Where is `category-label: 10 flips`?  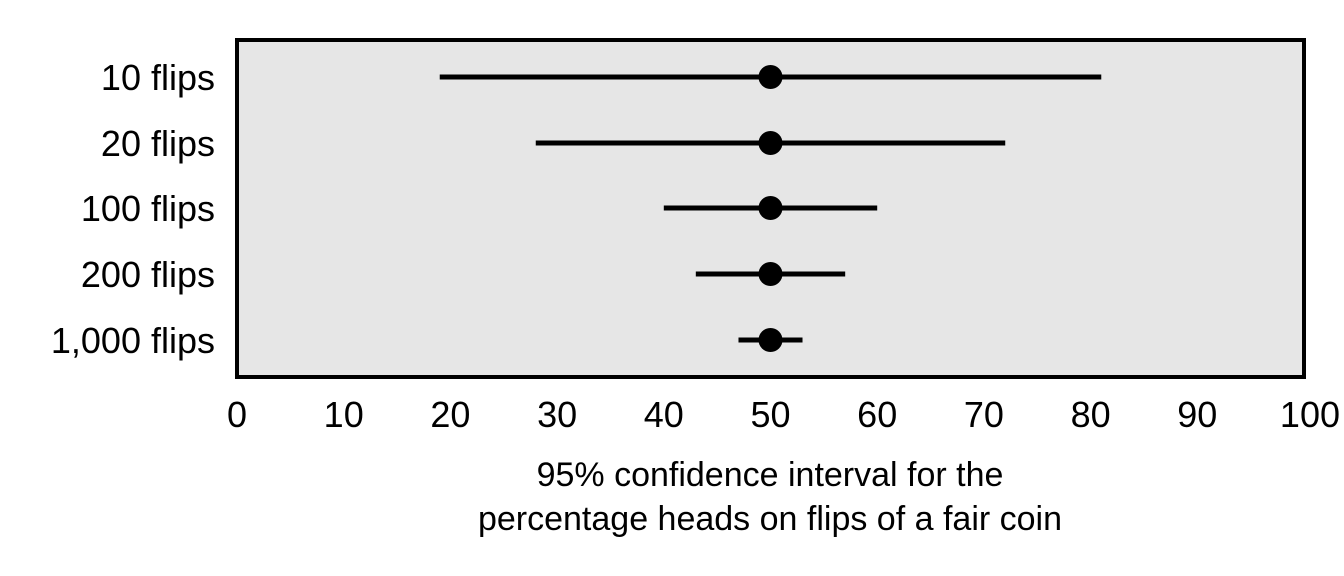 category-label: 10 flips is located at coordinates (158, 77).